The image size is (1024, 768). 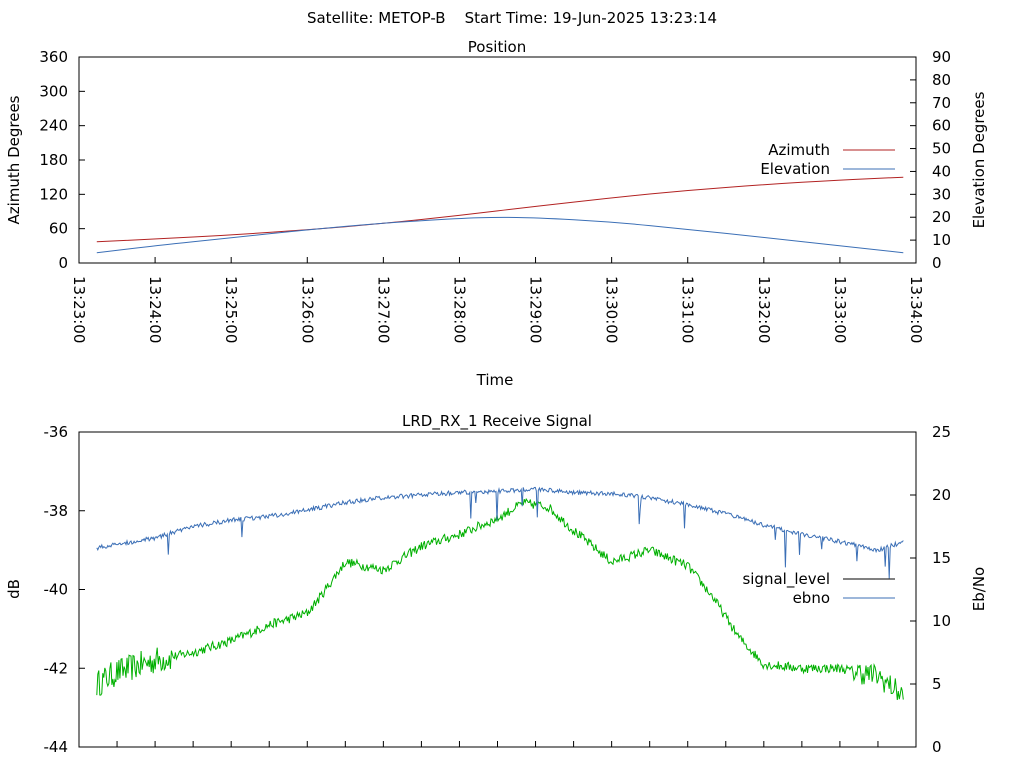 I want to click on position-x-tick-label: 13:32:00, so click(x=764, y=309).